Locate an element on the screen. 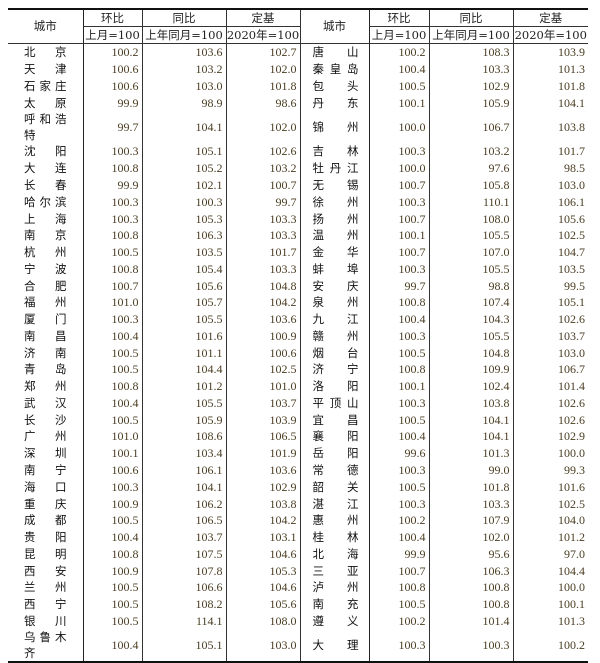 This screenshot has width=600, height=663. cell-fixed-right: 106.1 is located at coordinates (550, 202).